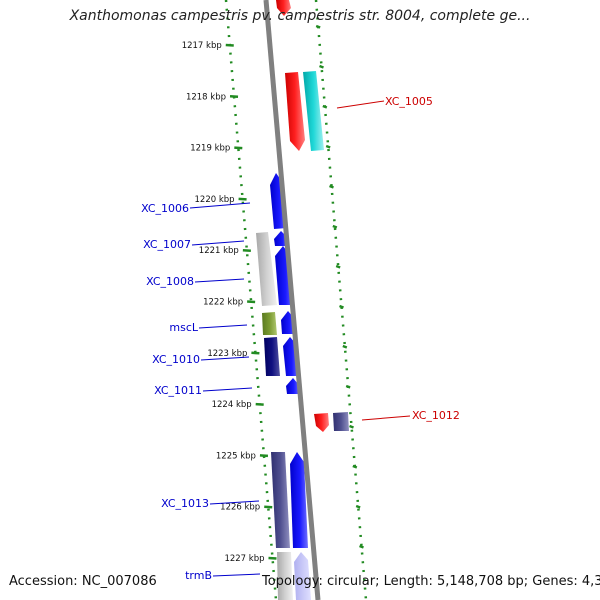  What do you see at coordinates (210, 149) in the screenshot?
I see `tick-label: 1219 kbp` at bounding box center [210, 149].